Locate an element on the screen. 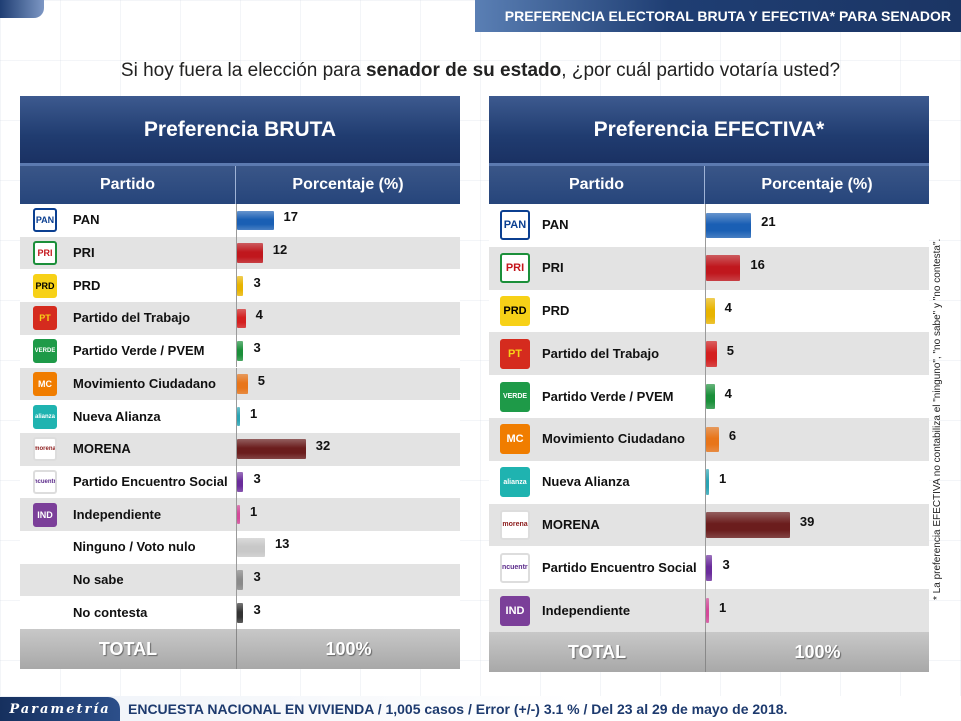 The height and width of the screenshot is (721, 961). party-name: PRI is located at coordinates (84, 253).